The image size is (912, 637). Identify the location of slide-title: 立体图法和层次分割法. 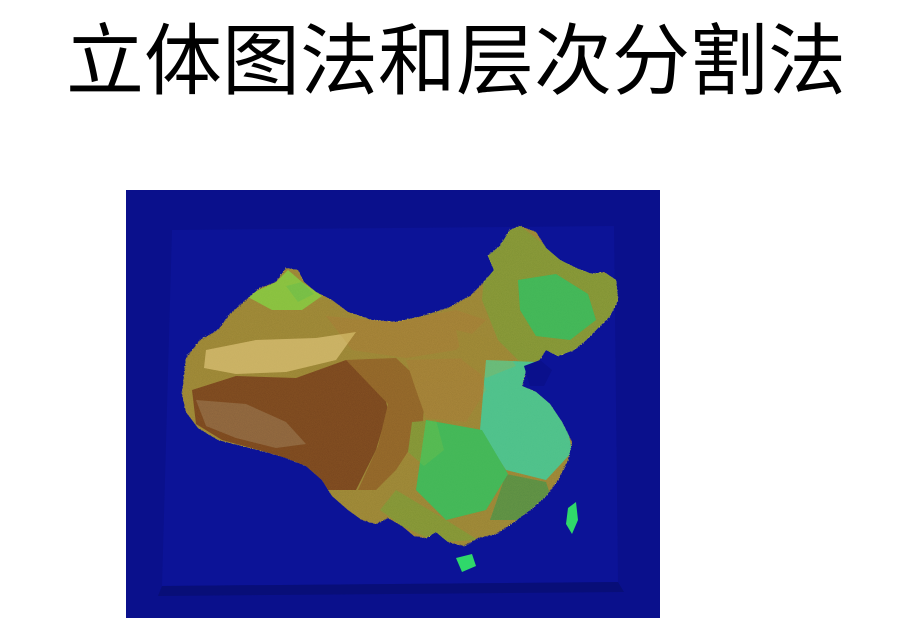
(455, 62).